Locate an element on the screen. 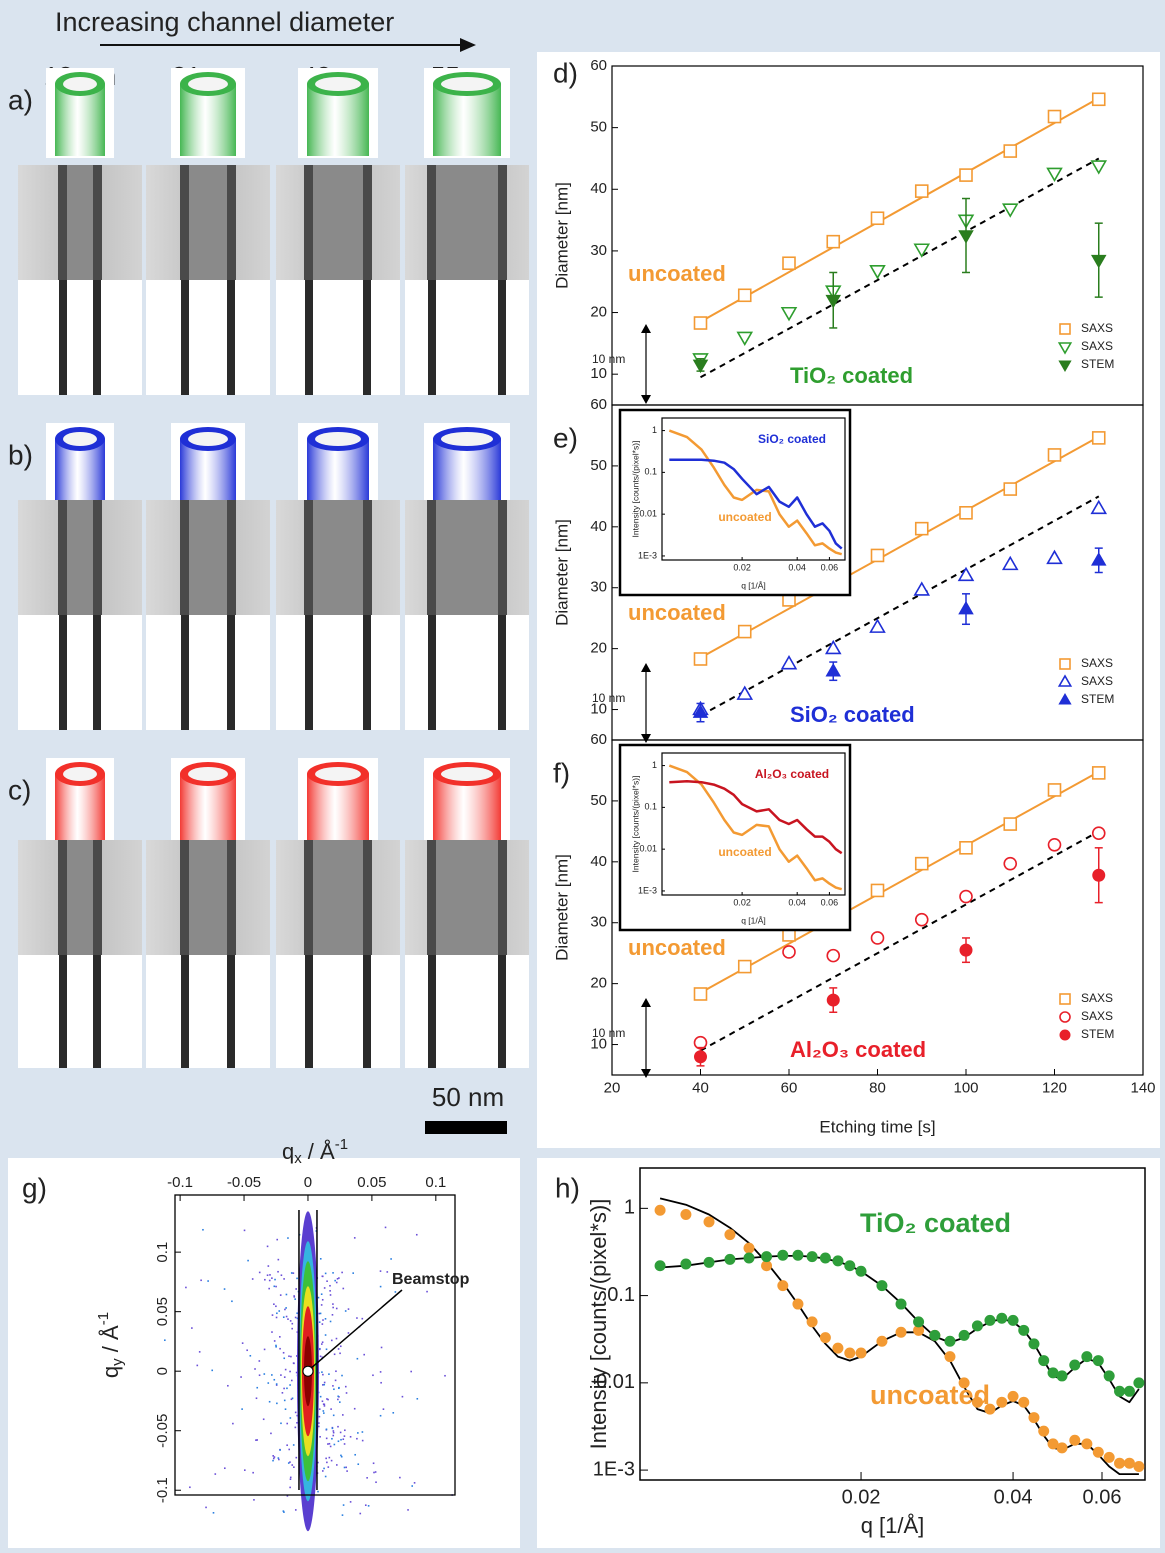 The image size is (1165, 1553). y-tick-label: 50 is located at coordinates (598, 127).